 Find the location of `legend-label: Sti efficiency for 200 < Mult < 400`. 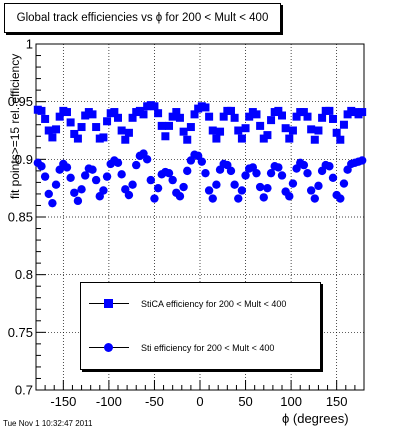

legend-label: Sti efficiency for 200 < Mult < 400 is located at coordinates (208, 348).